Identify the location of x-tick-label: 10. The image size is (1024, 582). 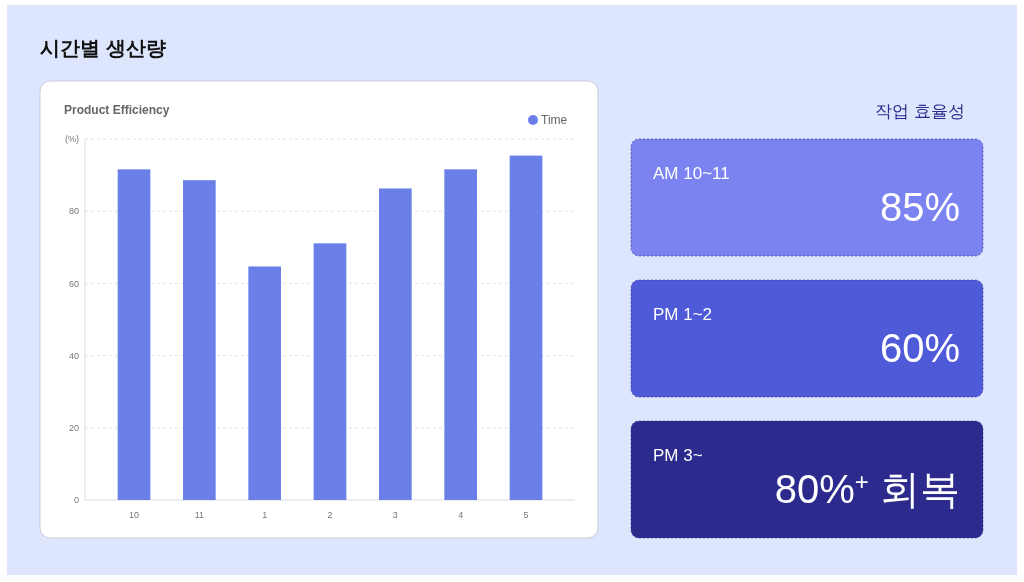
(134, 515).